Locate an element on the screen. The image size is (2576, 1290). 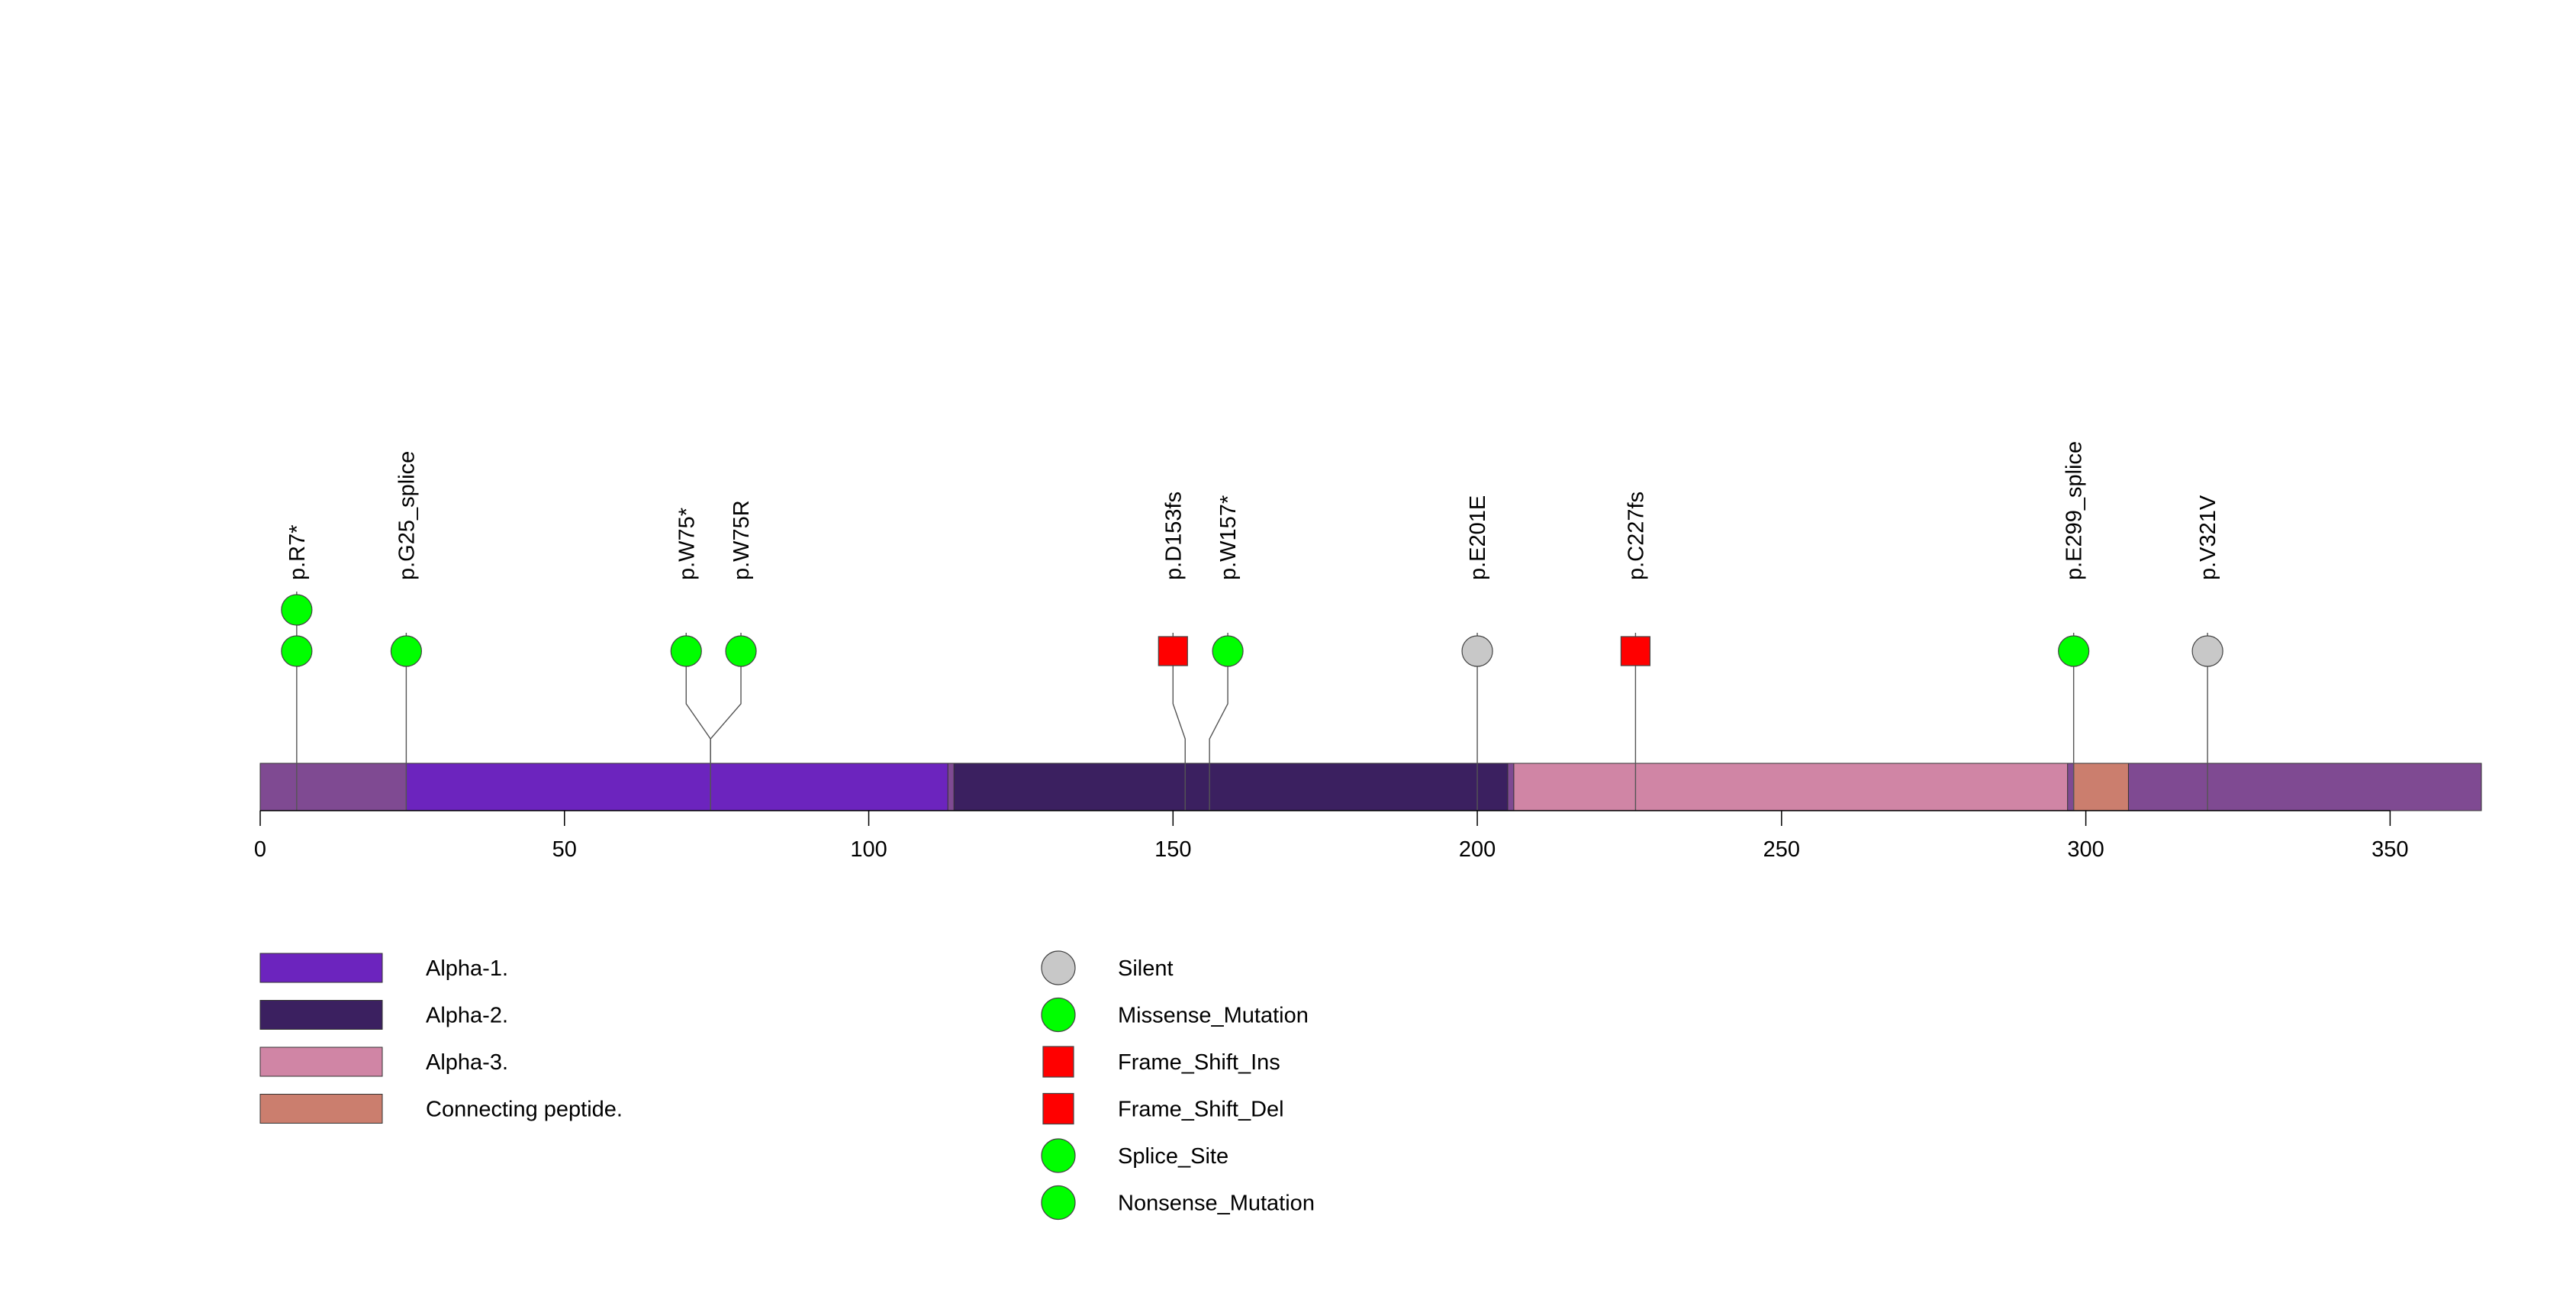
x-tick-label-50: 50 is located at coordinates (564, 850).